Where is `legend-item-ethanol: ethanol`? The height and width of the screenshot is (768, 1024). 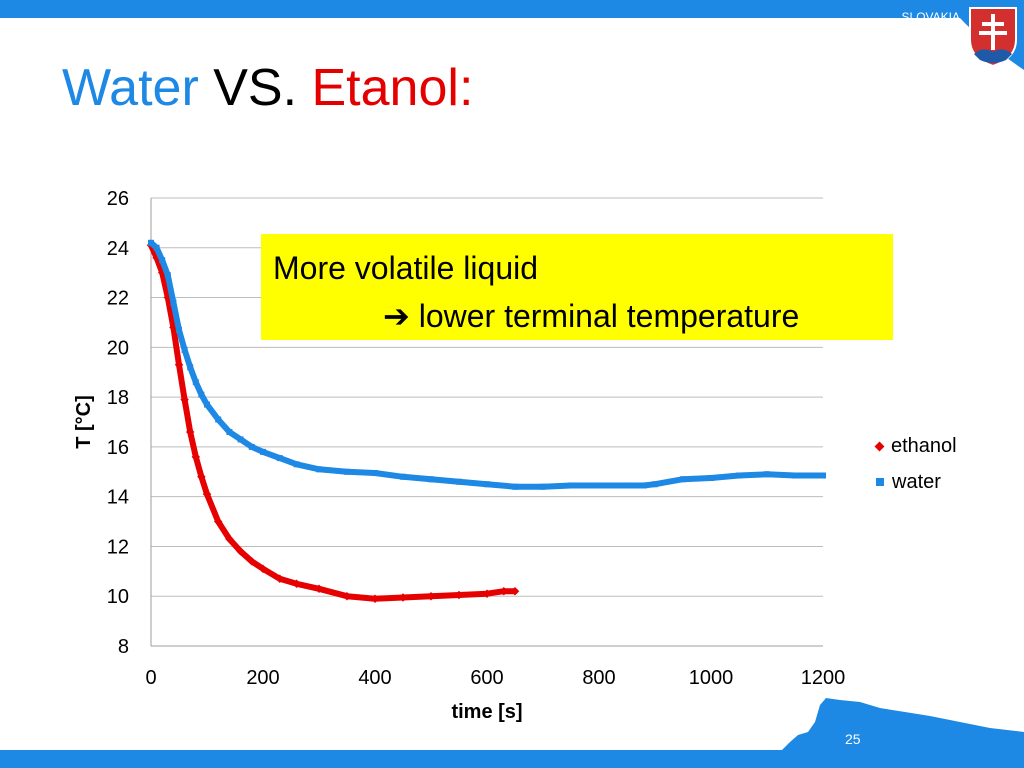
legend-item-ethanol: ethanol is located at coordinates (915, 446).